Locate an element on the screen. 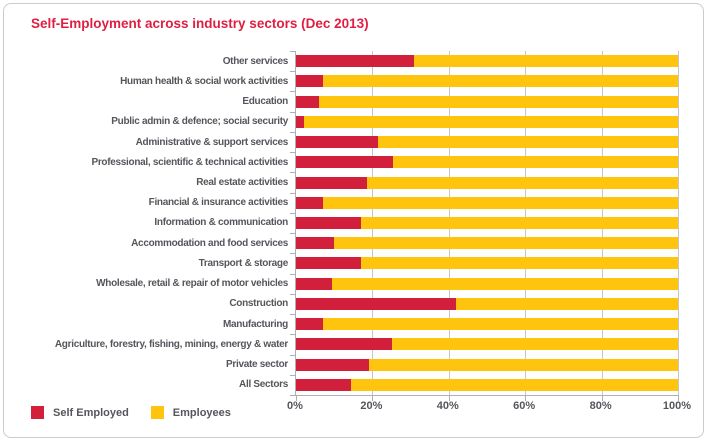  employees-legend-label: Employees is located at coordinates (201, 412).